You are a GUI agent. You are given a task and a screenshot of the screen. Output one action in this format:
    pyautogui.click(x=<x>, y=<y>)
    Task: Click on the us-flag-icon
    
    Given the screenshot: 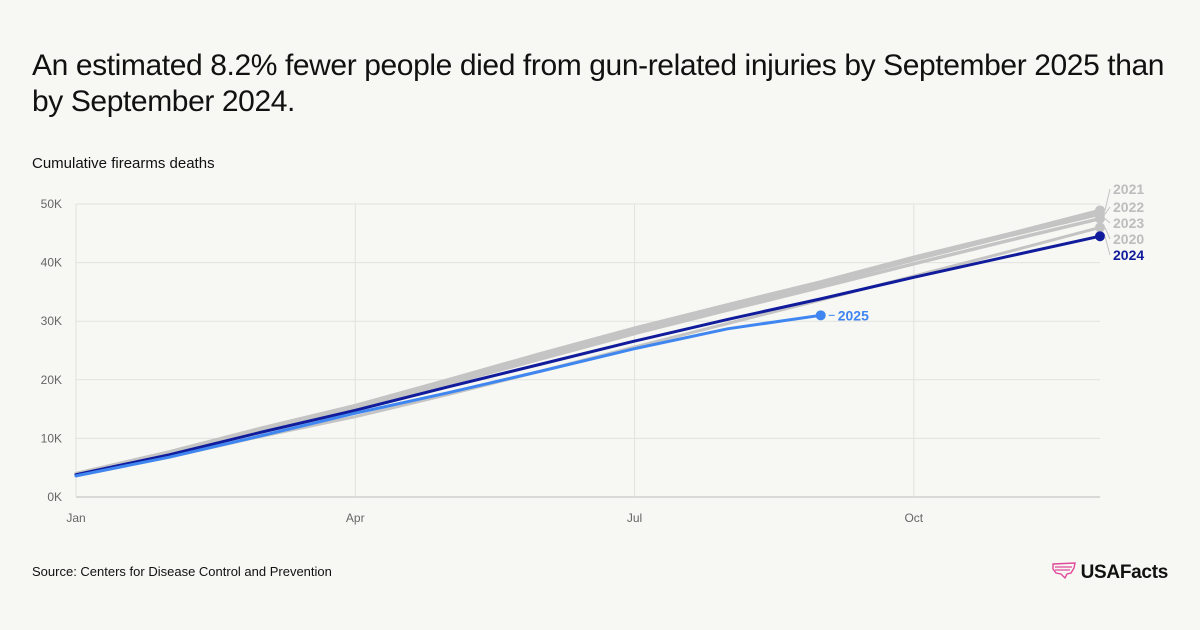 What is the action you would take?
    pyautogui.click(x=1064, y=572)
    